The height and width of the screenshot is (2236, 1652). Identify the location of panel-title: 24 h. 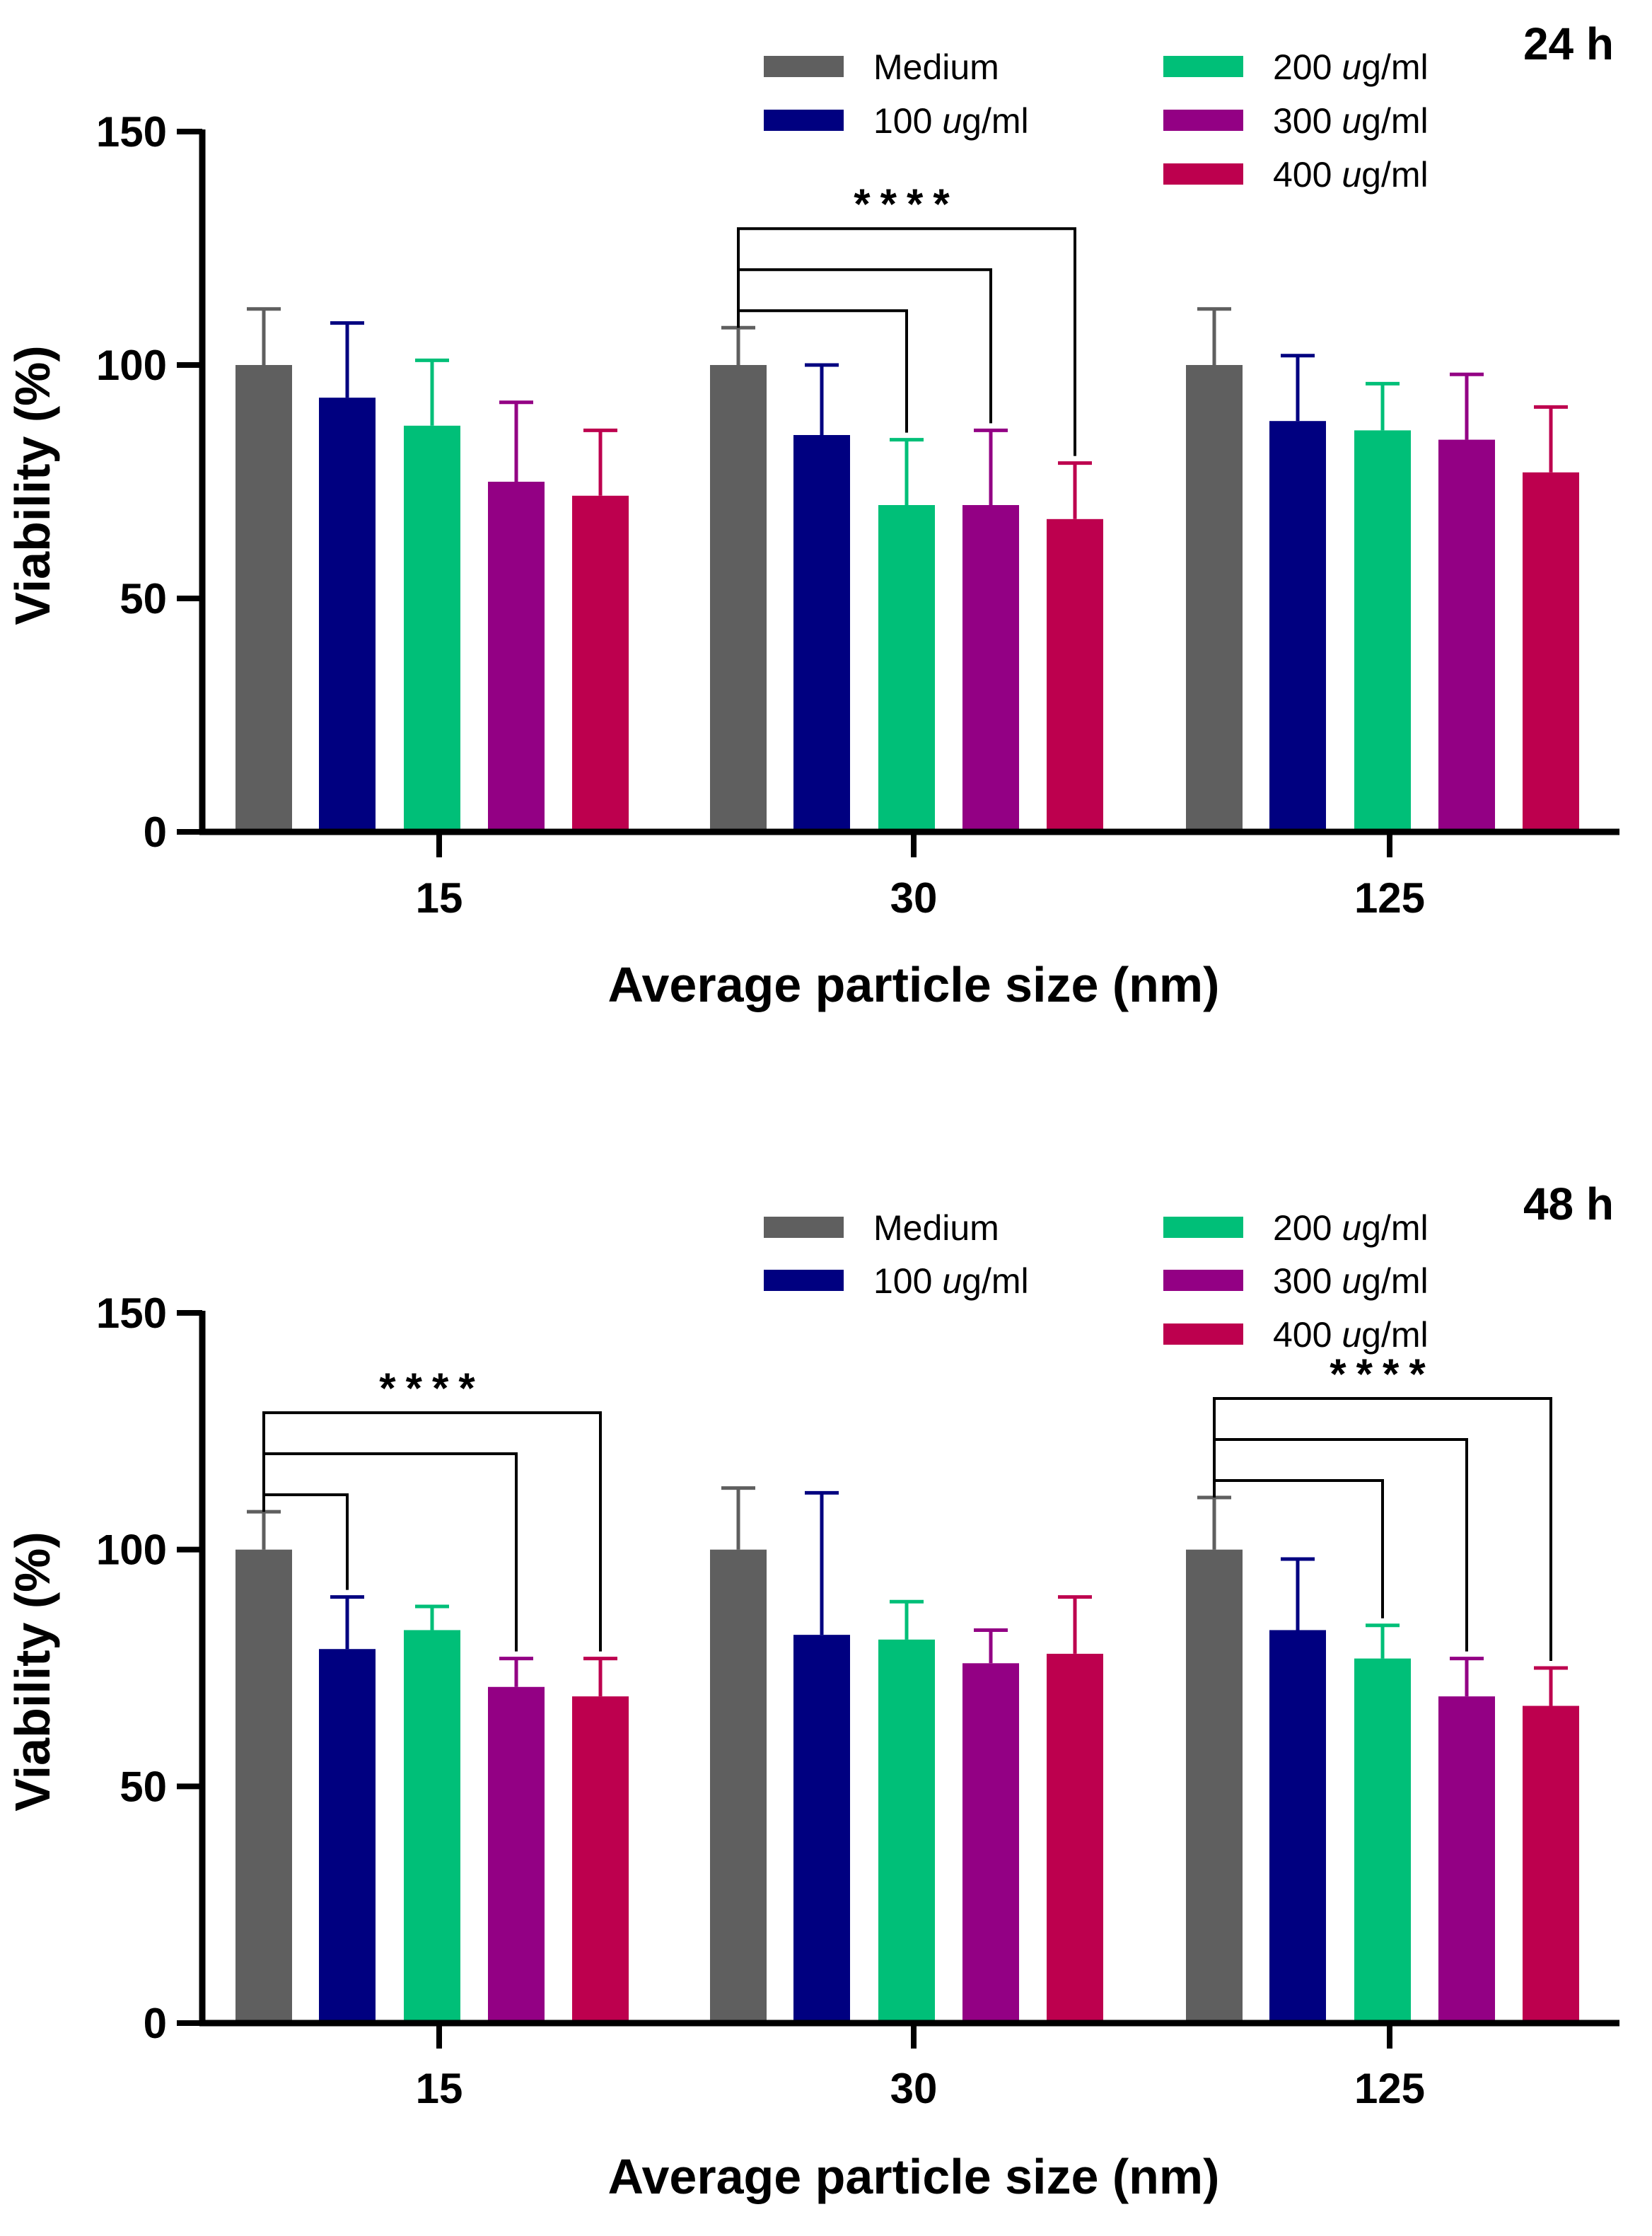
(1569, 43).